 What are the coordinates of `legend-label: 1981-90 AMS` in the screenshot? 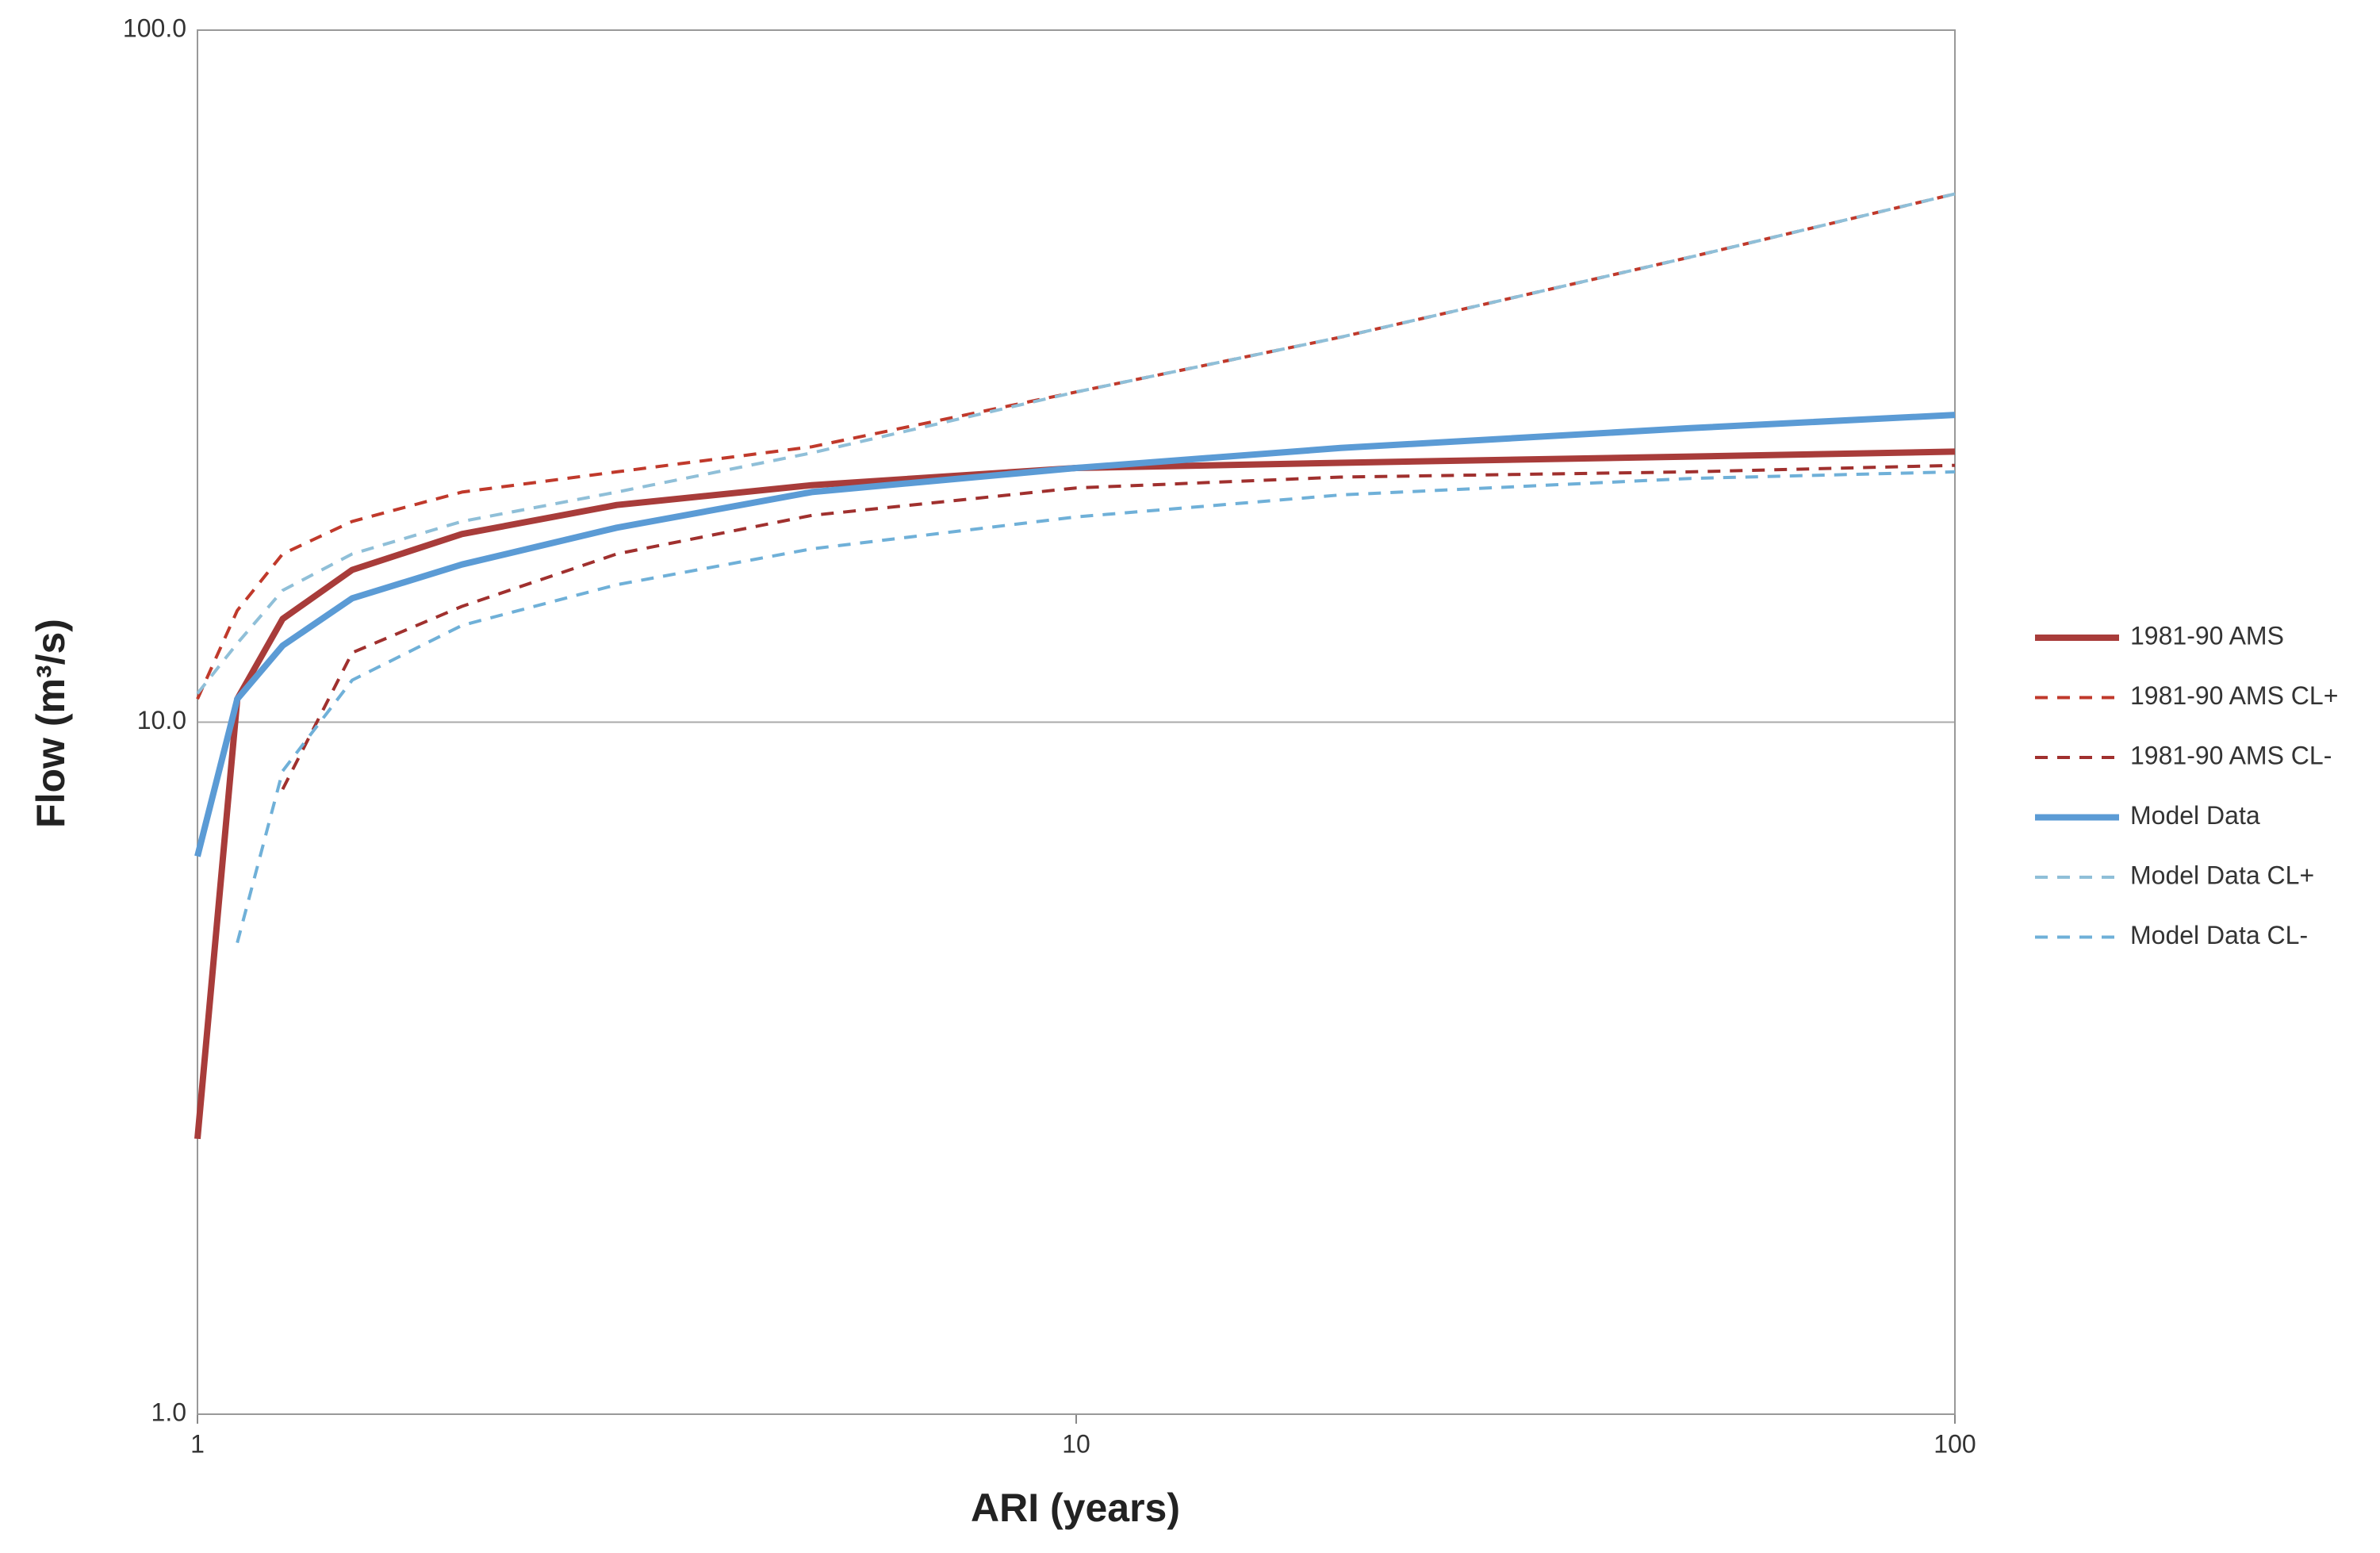 It's located at (2207, 635).